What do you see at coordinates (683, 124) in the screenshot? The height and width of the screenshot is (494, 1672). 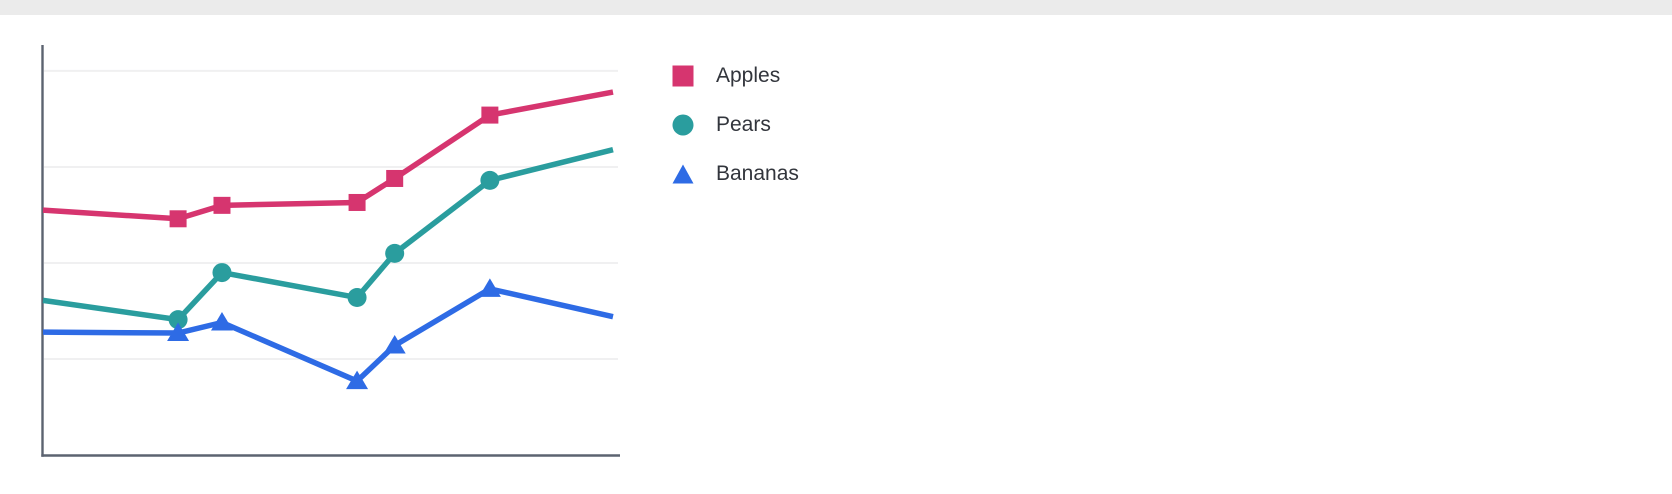 I see `legend-marker-circle-icon` at bounding box center [683, 124].